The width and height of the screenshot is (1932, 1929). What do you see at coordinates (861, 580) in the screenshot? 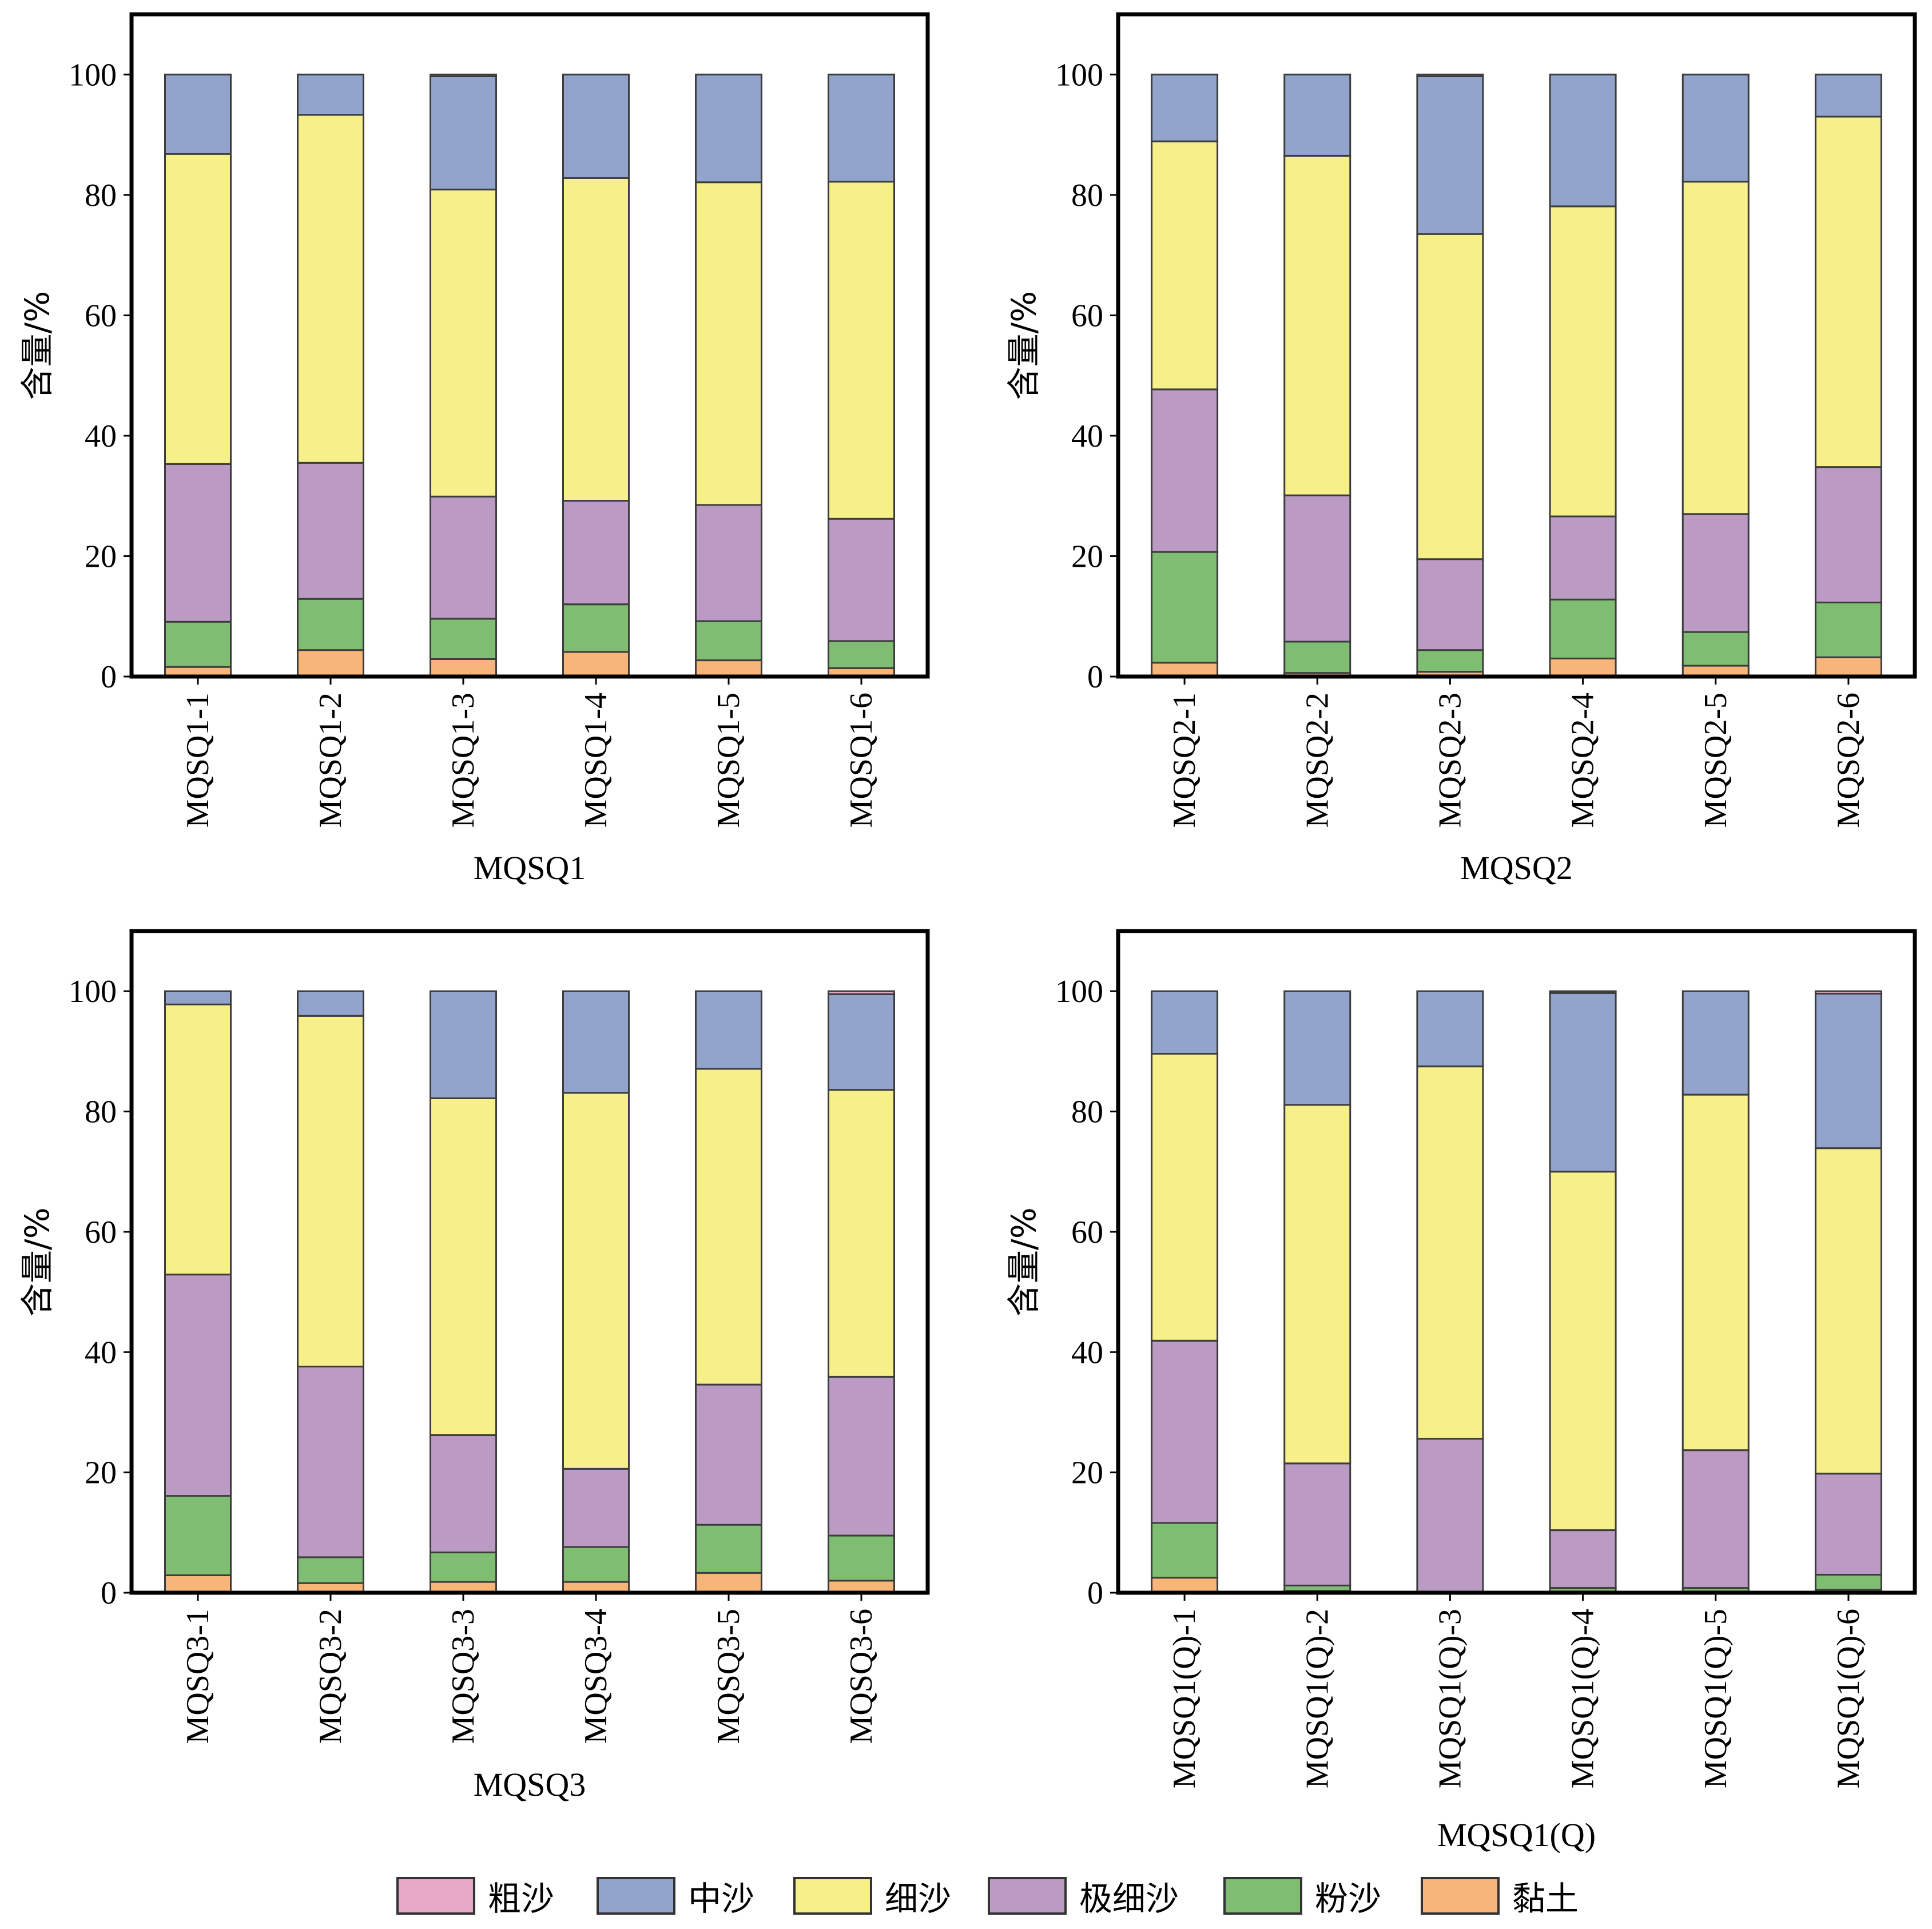
I see `panel-1-bar-6-very-fine-sand` at bounding box center [861, 580].